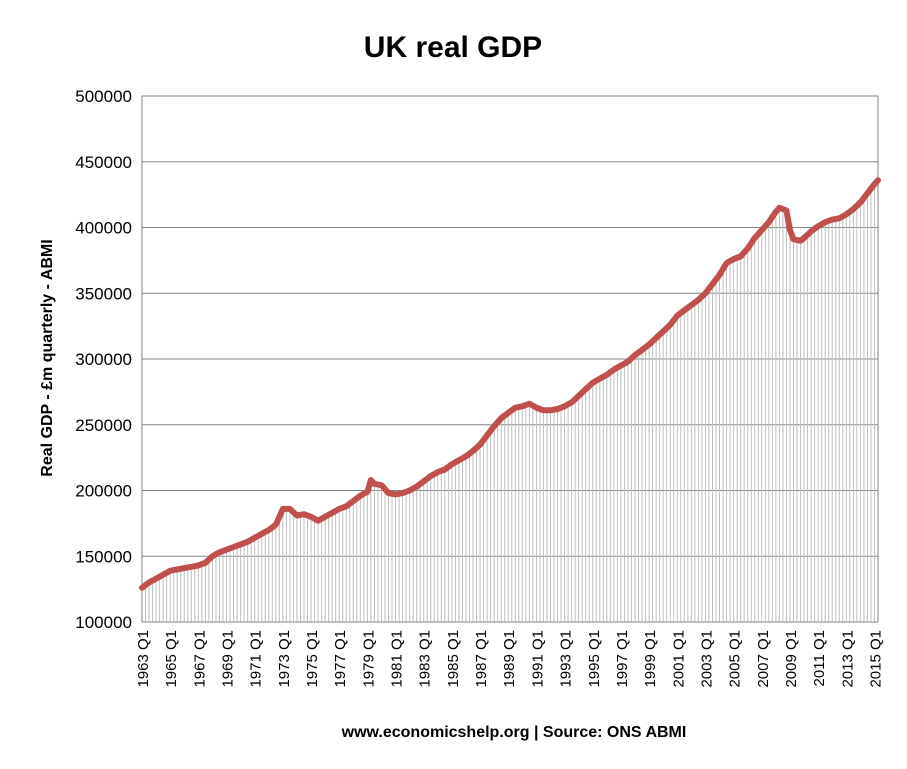  I want to click on x-tick-label: 2009 Q1, so click(791, 659).